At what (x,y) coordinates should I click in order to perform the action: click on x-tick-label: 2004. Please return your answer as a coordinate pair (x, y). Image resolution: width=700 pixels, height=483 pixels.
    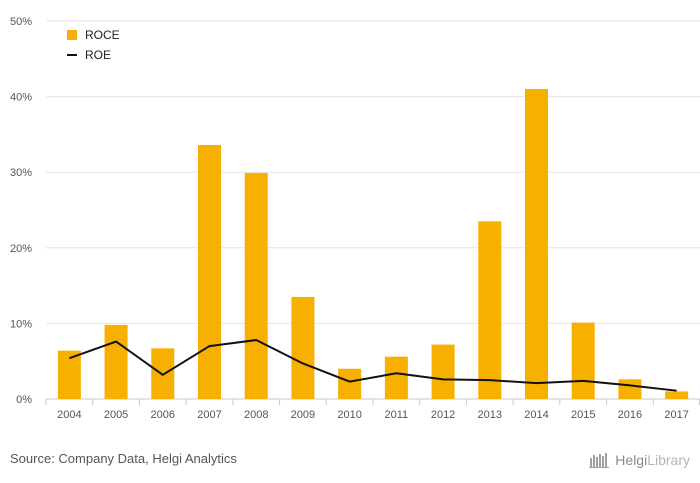
    Looking at the image, I should click on (69, 415).